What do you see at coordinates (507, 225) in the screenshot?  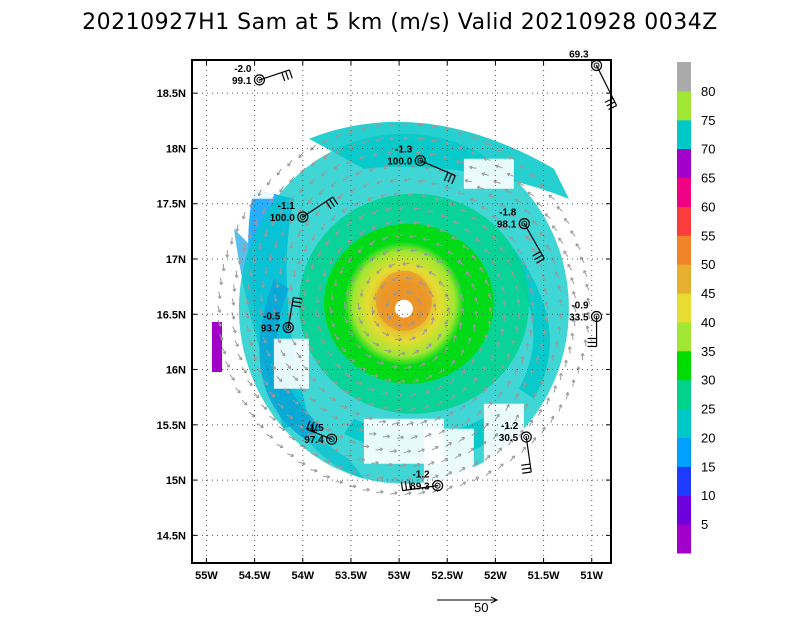 I see `station-value-bottom: 98.1` at bounding box center [507, 225].